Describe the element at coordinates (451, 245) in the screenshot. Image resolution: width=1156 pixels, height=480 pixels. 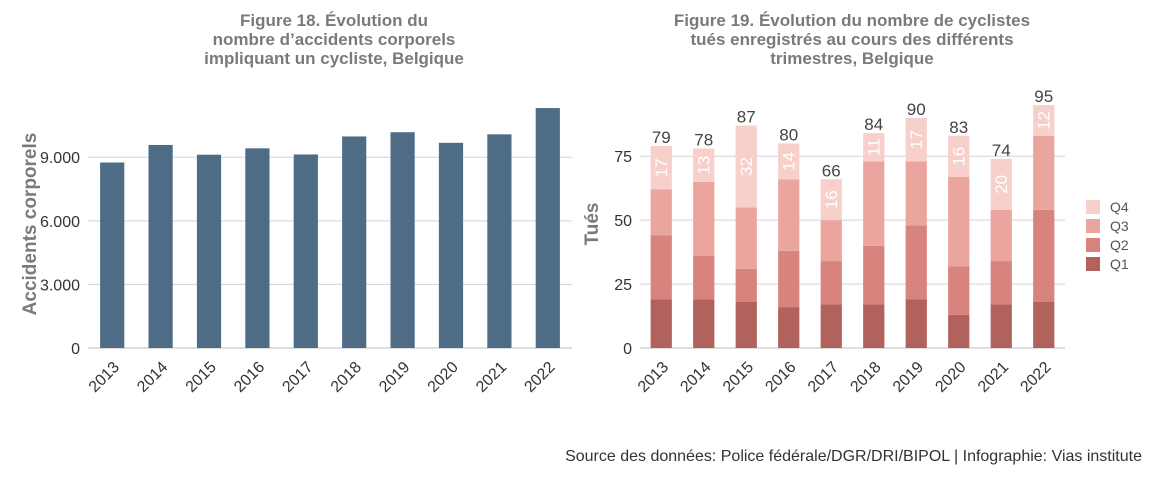
I see `bar-2020` at that location.